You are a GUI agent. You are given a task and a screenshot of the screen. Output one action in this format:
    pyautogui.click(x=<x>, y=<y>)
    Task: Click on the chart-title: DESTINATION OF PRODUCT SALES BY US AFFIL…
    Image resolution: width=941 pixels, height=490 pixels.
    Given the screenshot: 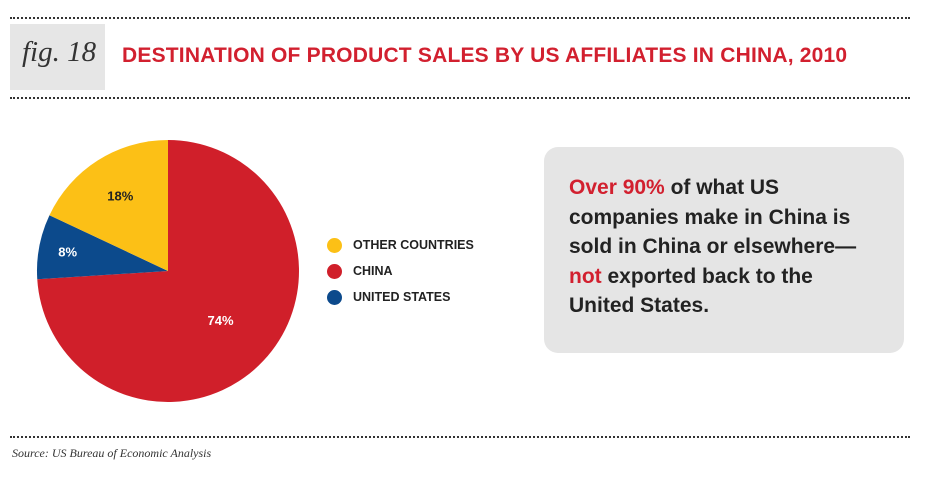 What is the action you would take?
    pyautogui.click(x=485, y=55)
    